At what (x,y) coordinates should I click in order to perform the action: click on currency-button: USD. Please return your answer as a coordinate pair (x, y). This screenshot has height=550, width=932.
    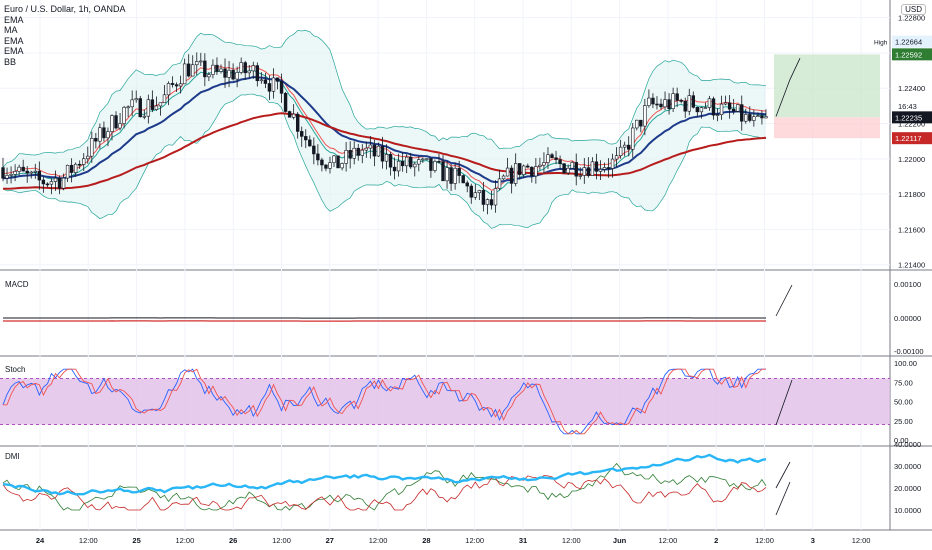
    Looking at the image, I should click on (913, 9).